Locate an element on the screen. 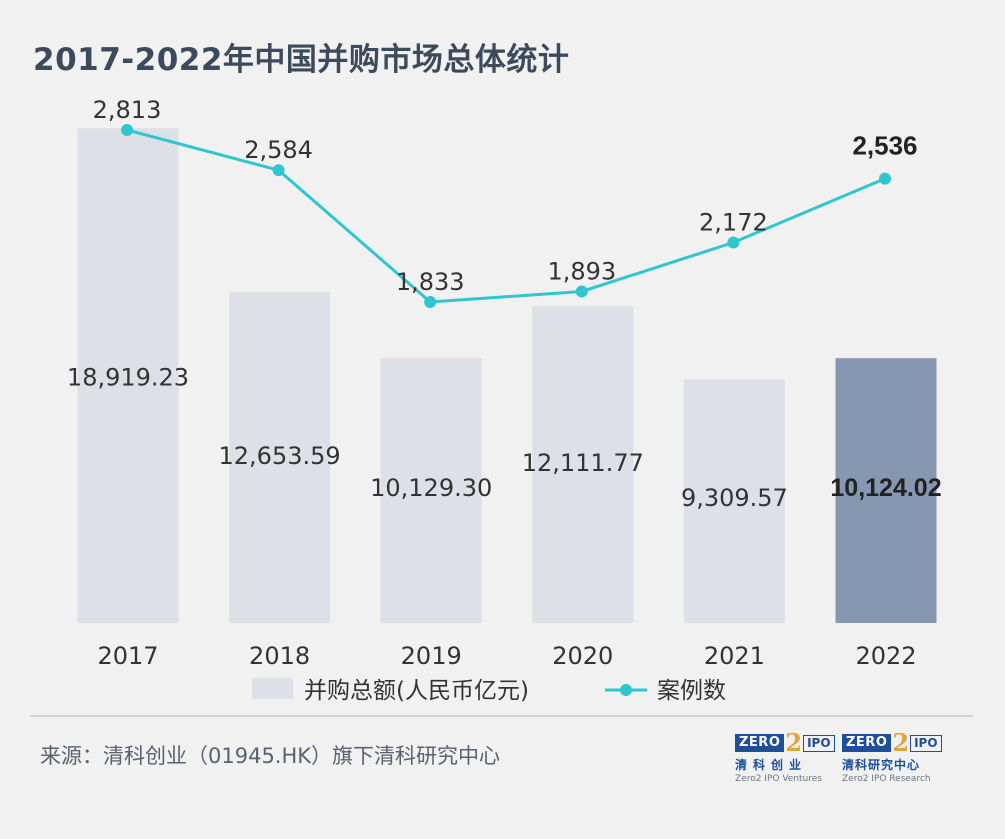  bar-2017 is located at coordinates (128, 375).